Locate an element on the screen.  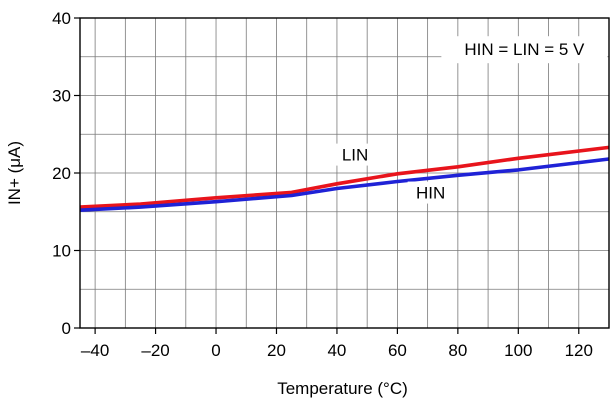
x-tick-label: 0 is located at coordinates (215, 350).